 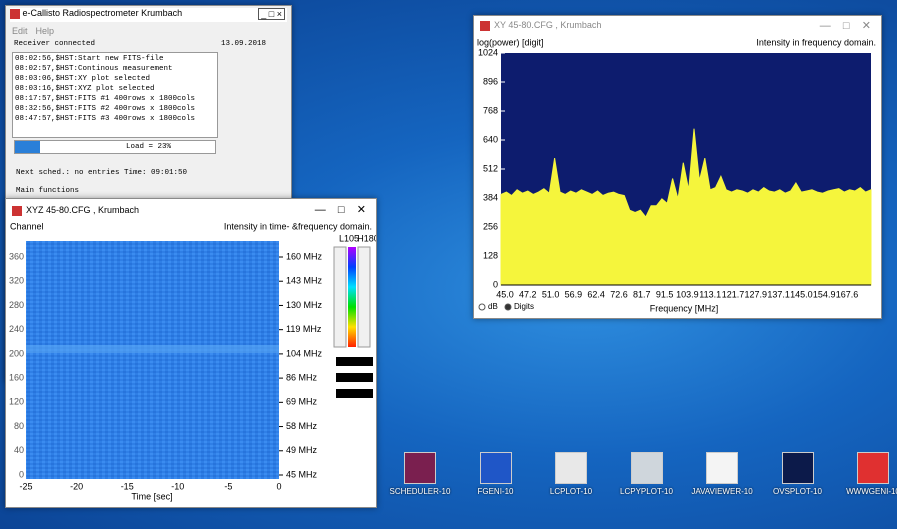 What do you see at coordinates (490, 110) in the screenshot?
I see `y-tick-label: 768` at bounding box center [490, 110].